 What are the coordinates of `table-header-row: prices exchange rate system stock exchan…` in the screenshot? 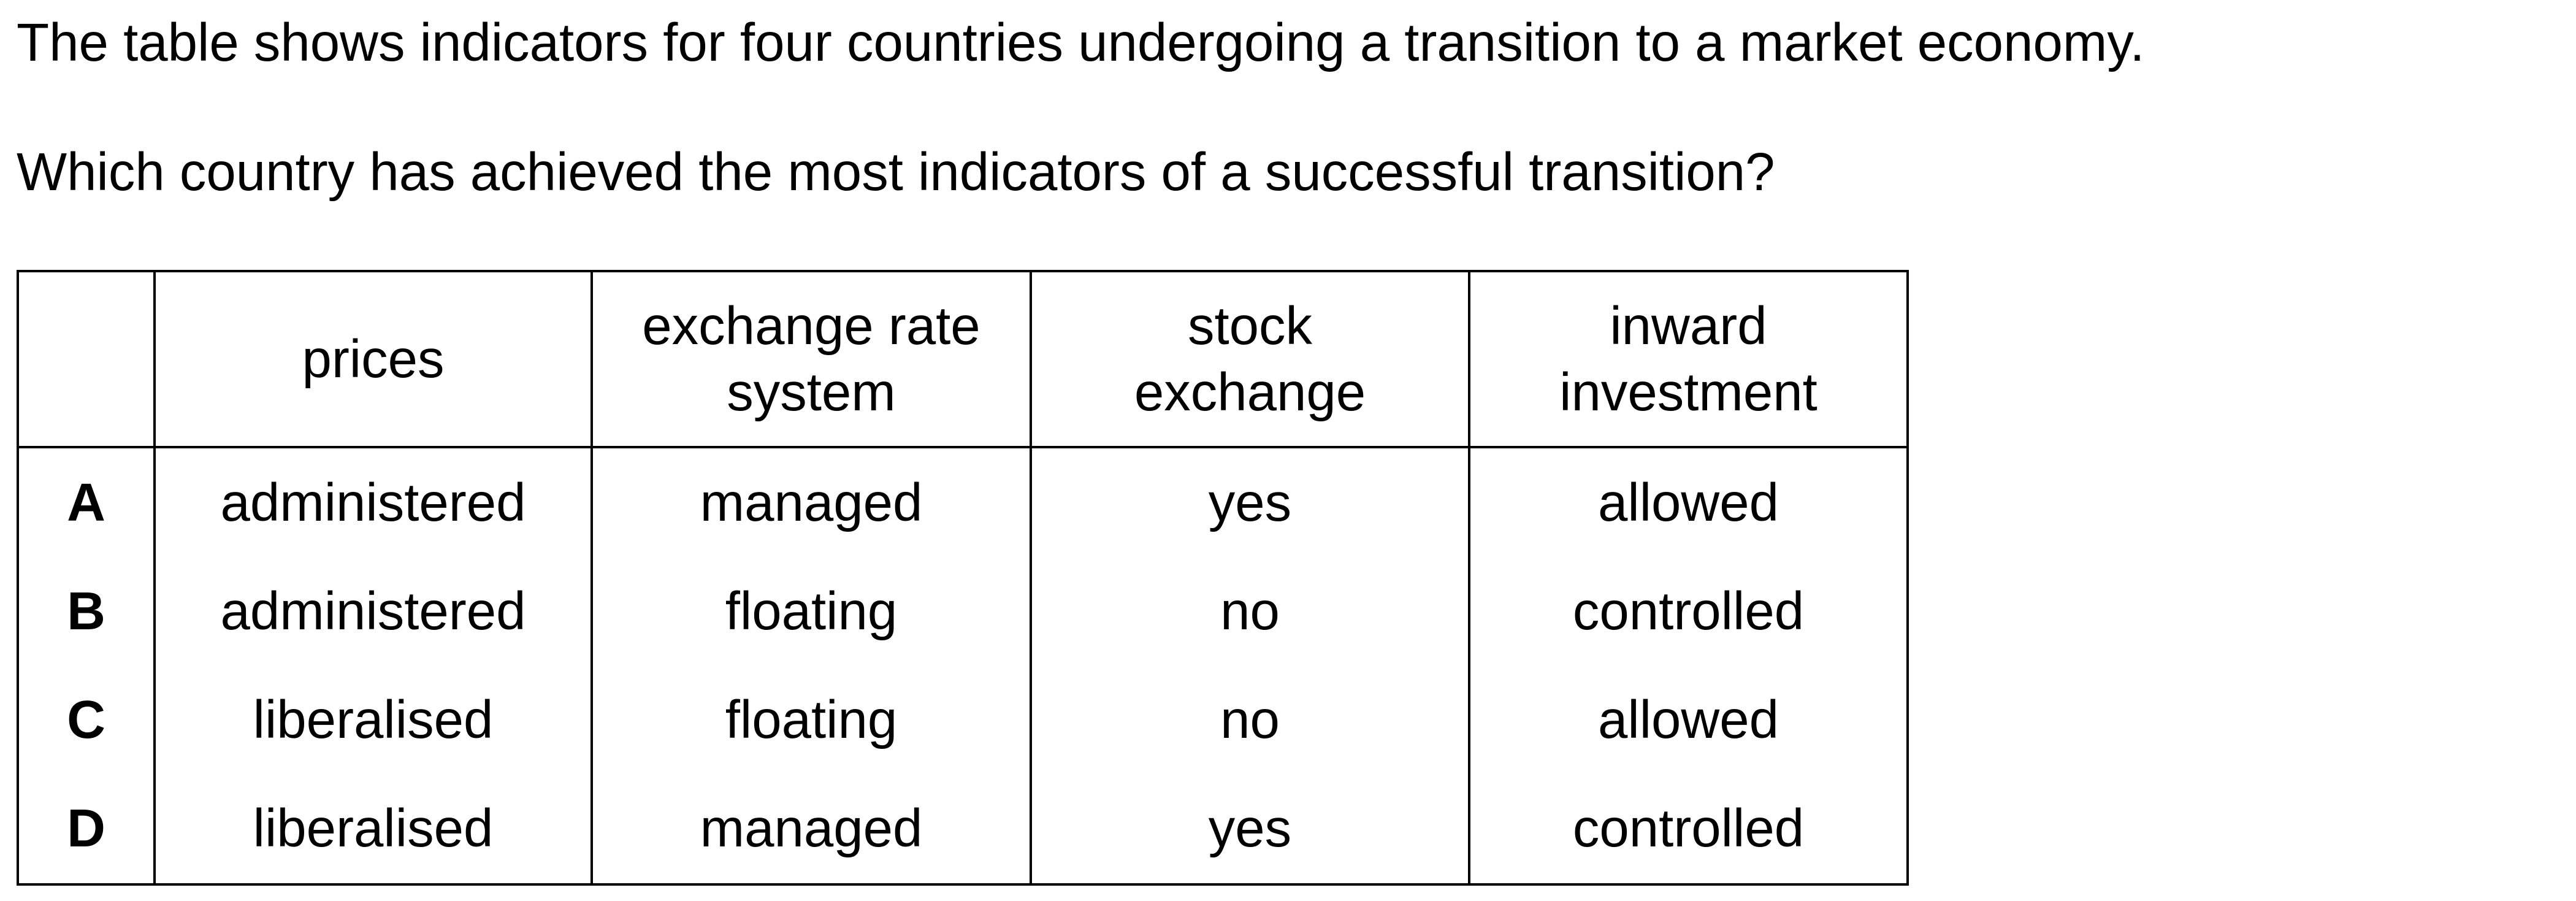 It's located at (963, 359).